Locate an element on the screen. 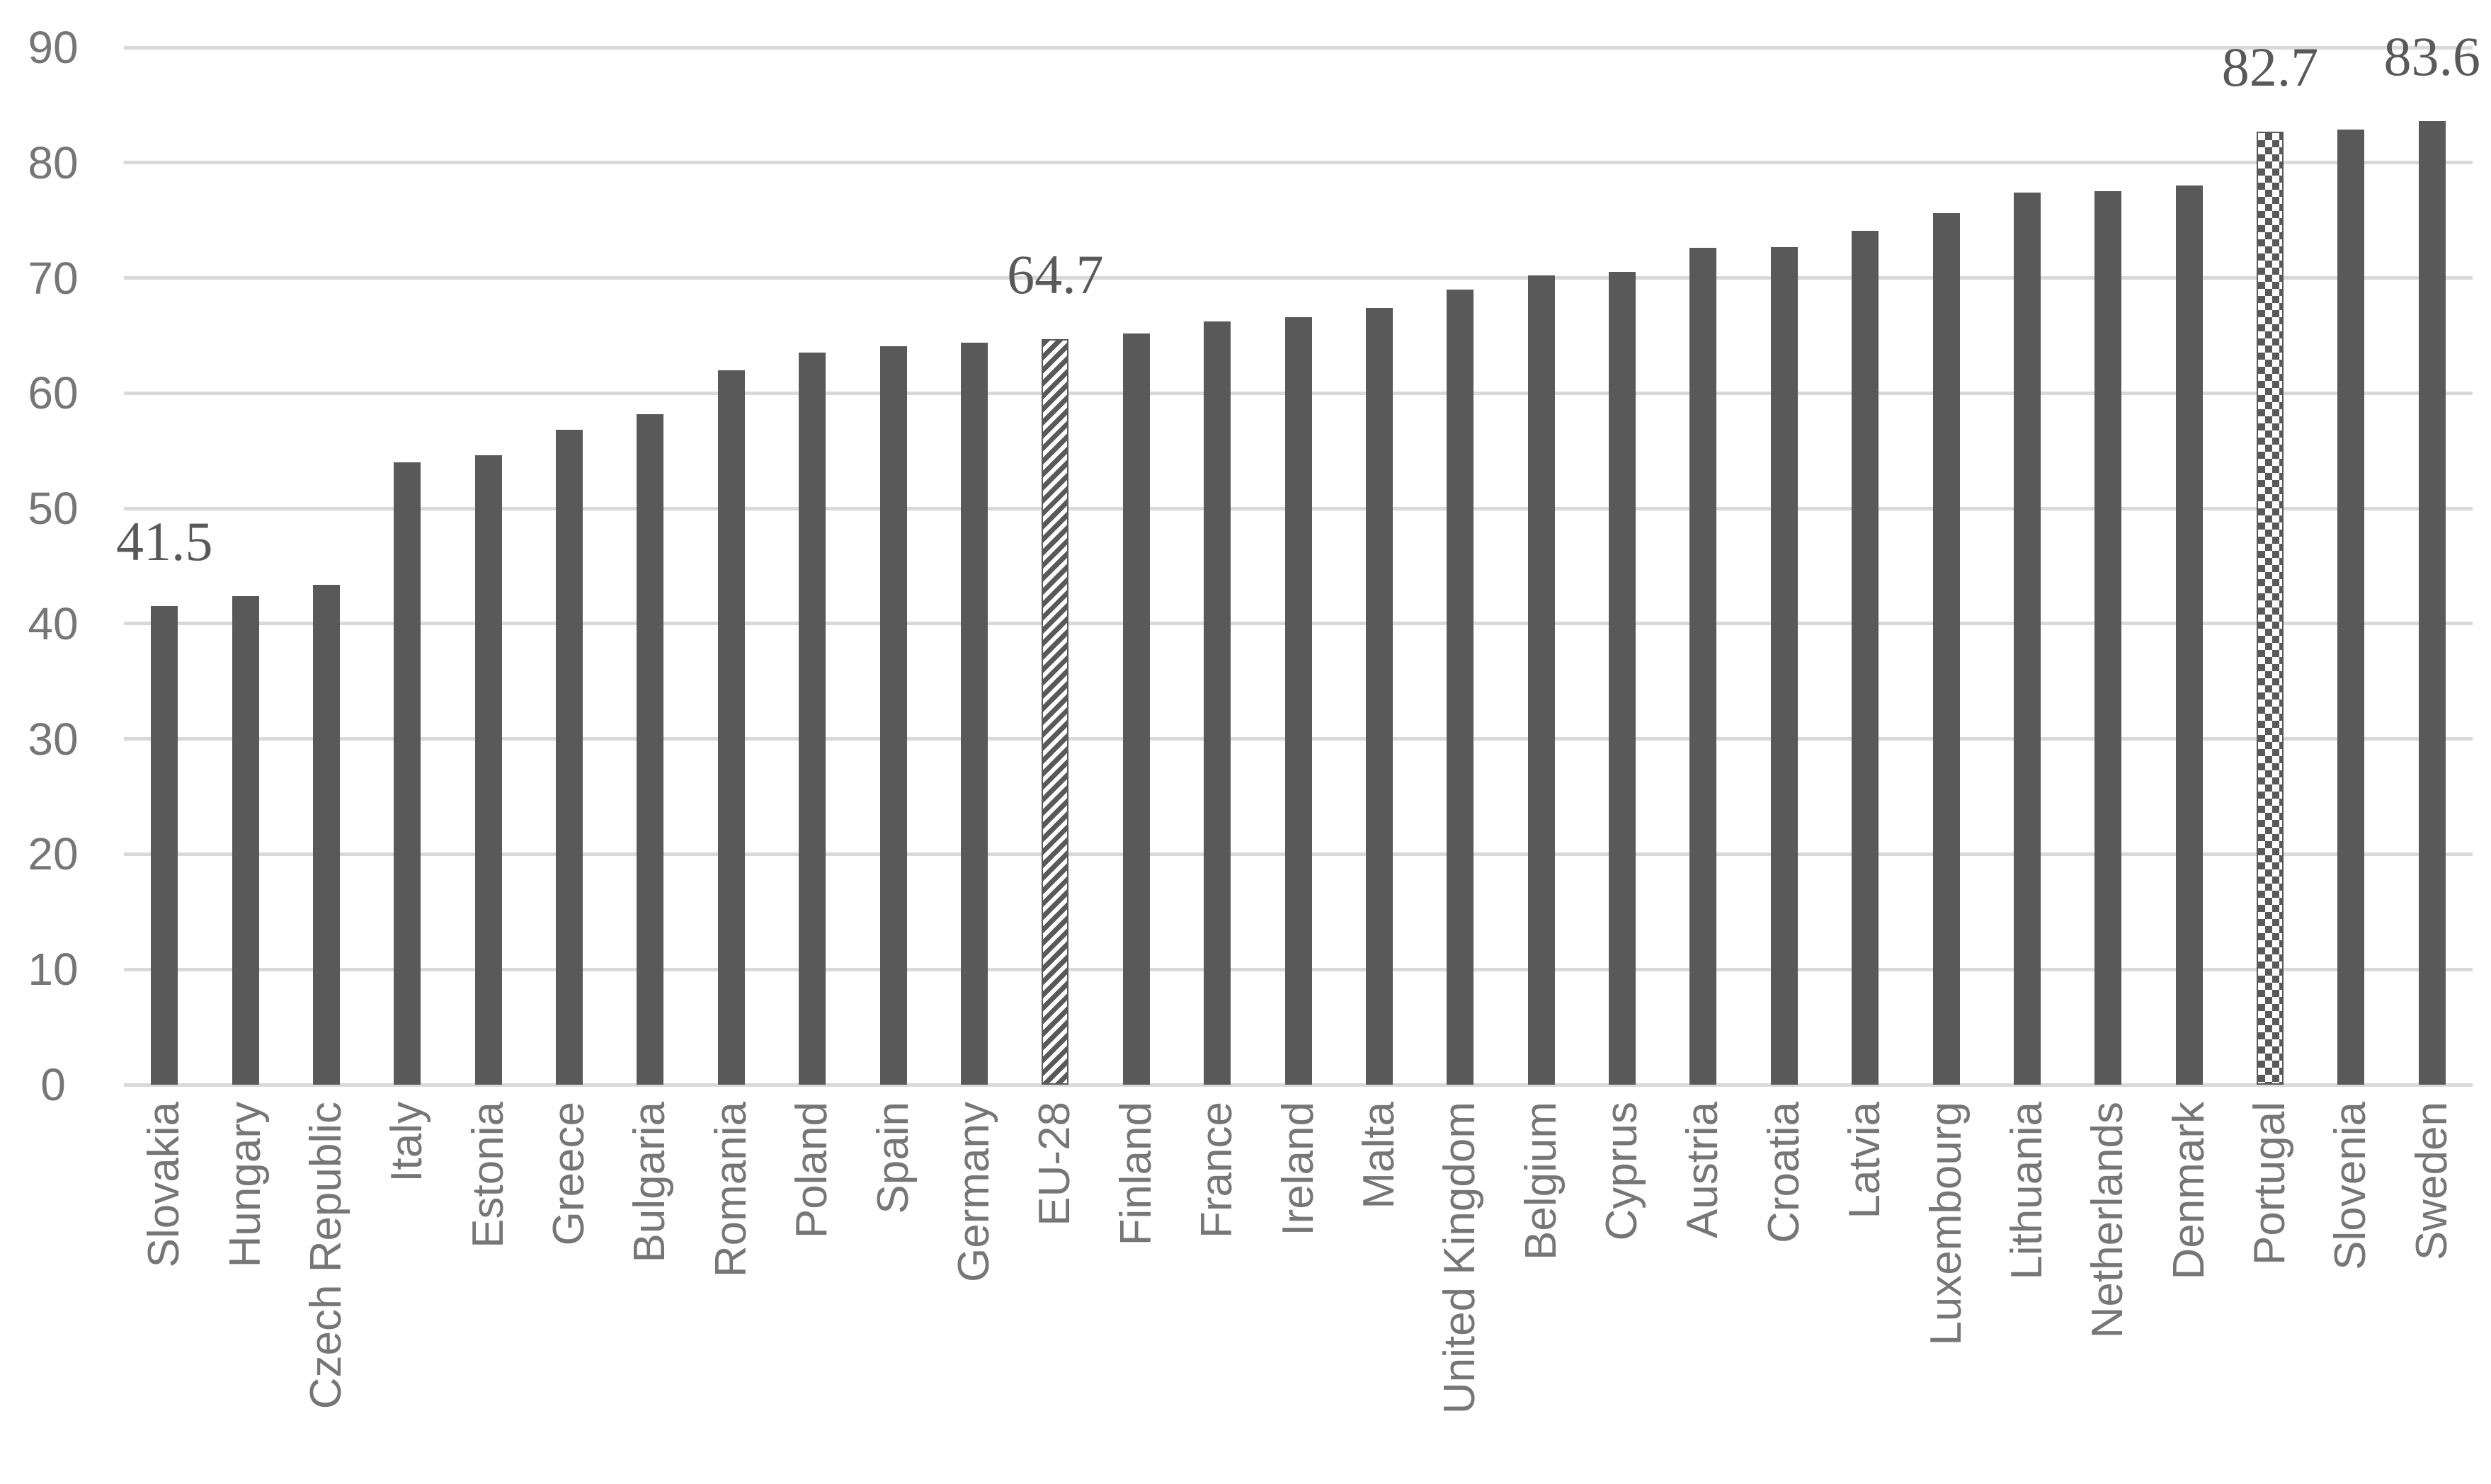 The image size is (2491, 1484). bar-romania is located at coordinates (731, 727).